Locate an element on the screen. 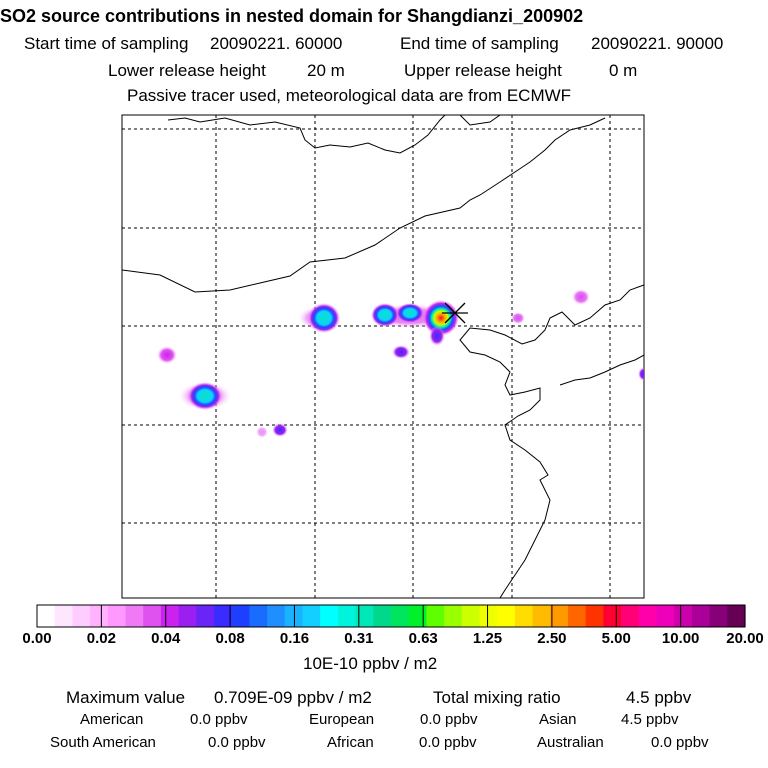  region-name-european: European is located at coordinates (342, 719).